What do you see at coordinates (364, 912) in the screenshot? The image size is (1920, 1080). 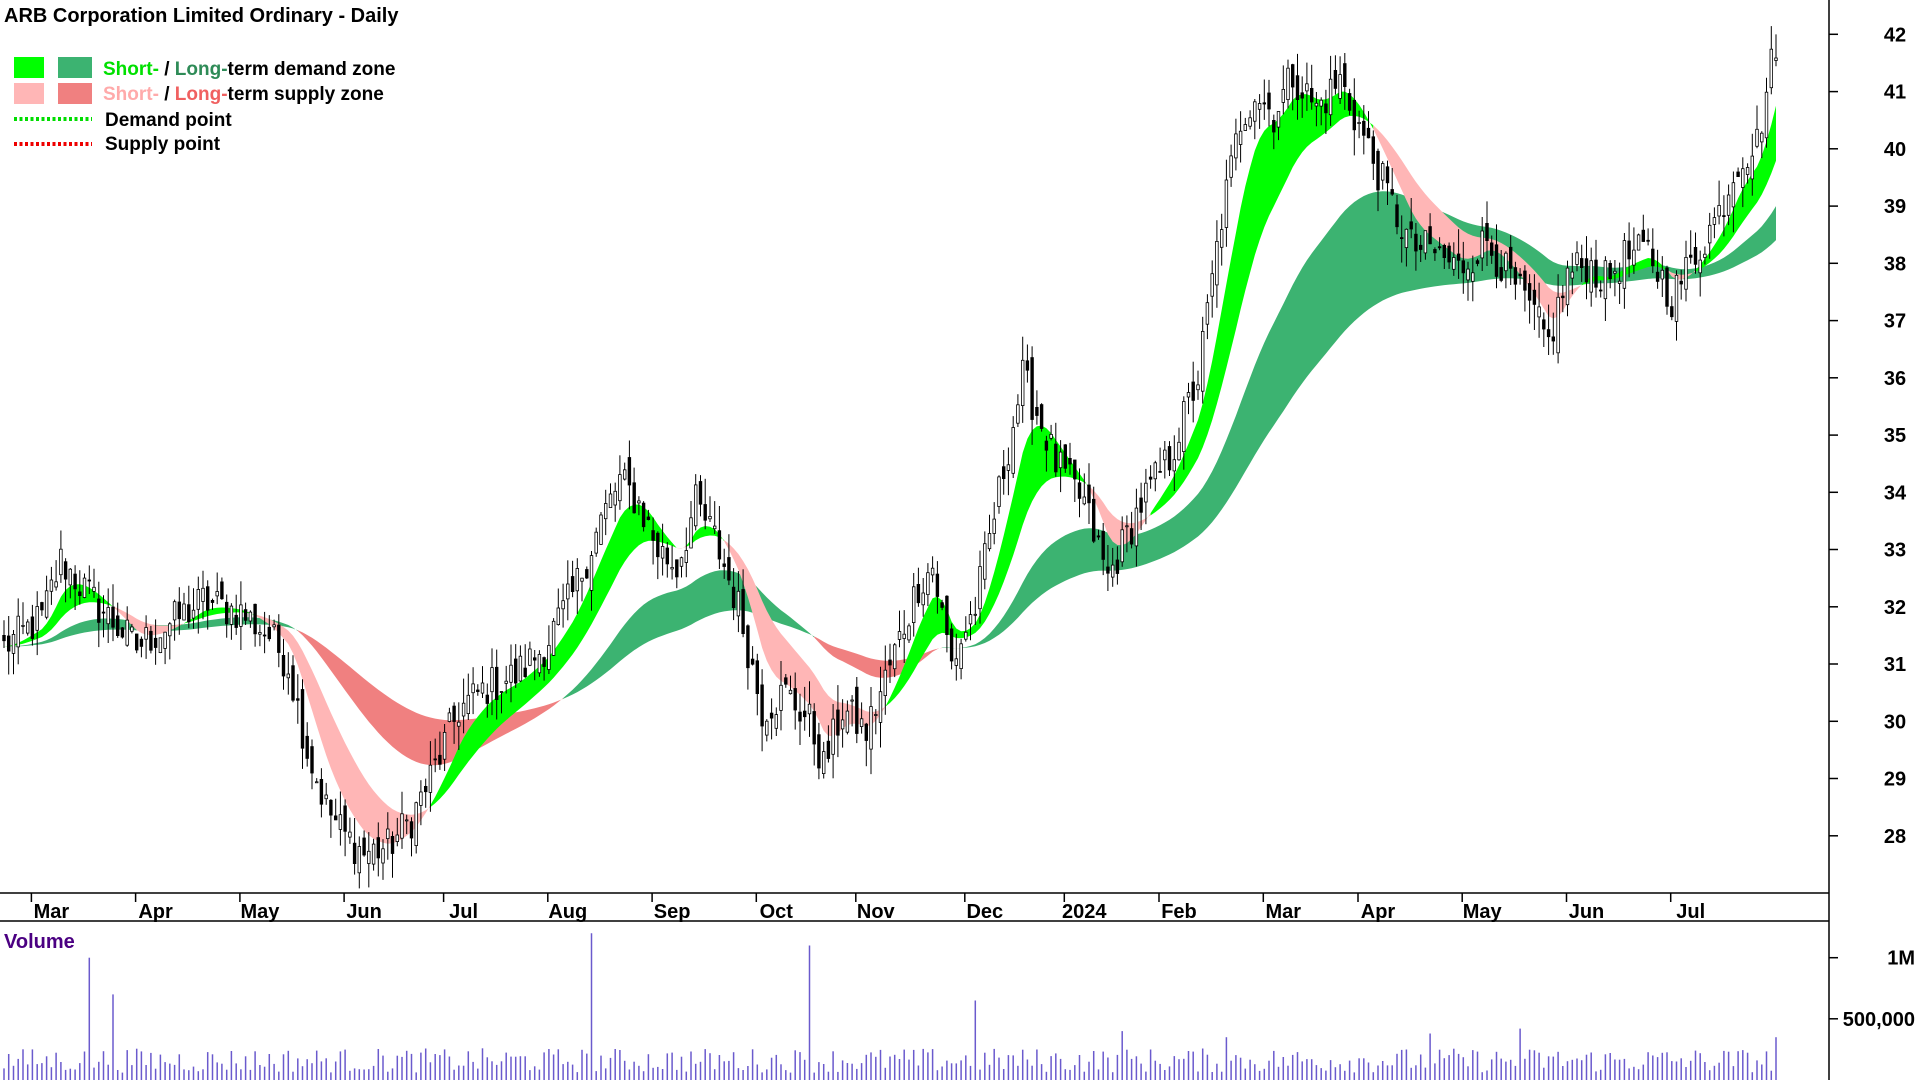 I see `x-tick-label: Jun` at bounding box center [364, 912].